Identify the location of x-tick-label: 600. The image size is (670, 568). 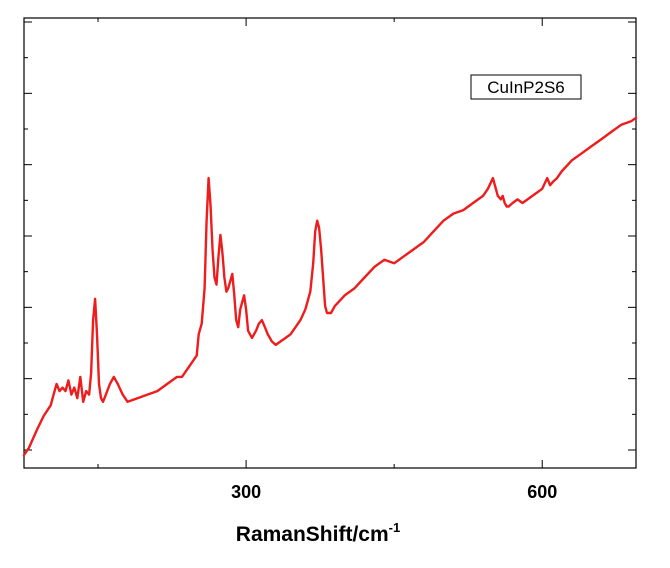
(542, 492).